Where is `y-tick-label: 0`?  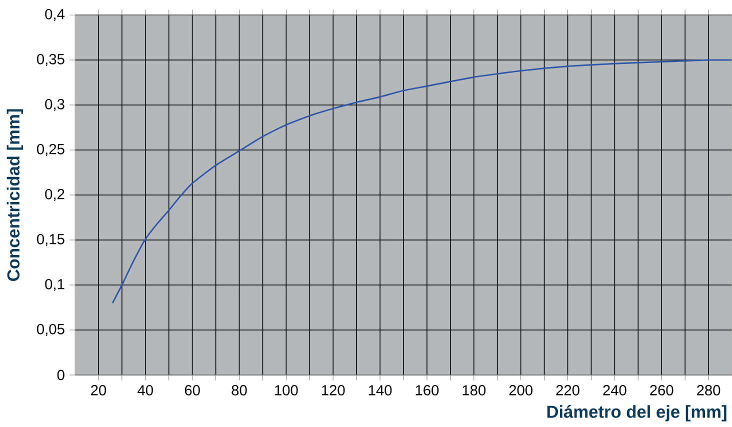 y-tick-label: 0 is located at coordinates (60, 375).